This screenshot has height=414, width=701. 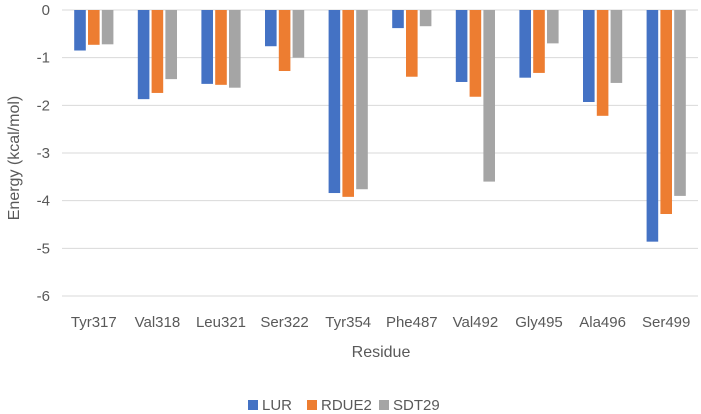 I want to click on bar-lur-val492, so click(x=461, y=46).